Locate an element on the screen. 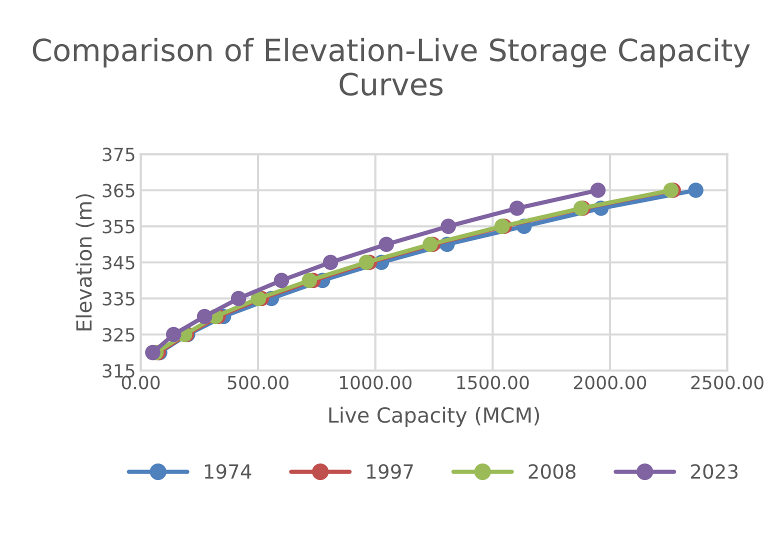 The width and height of the screenshot is (782, 541). y-tick-label: 335 is located at coordinates (118, 299).